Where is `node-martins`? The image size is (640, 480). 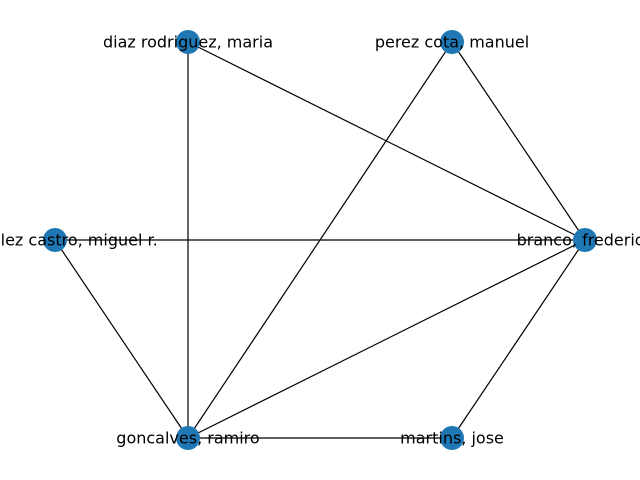 node-martins is located at coordinates (452, 438).